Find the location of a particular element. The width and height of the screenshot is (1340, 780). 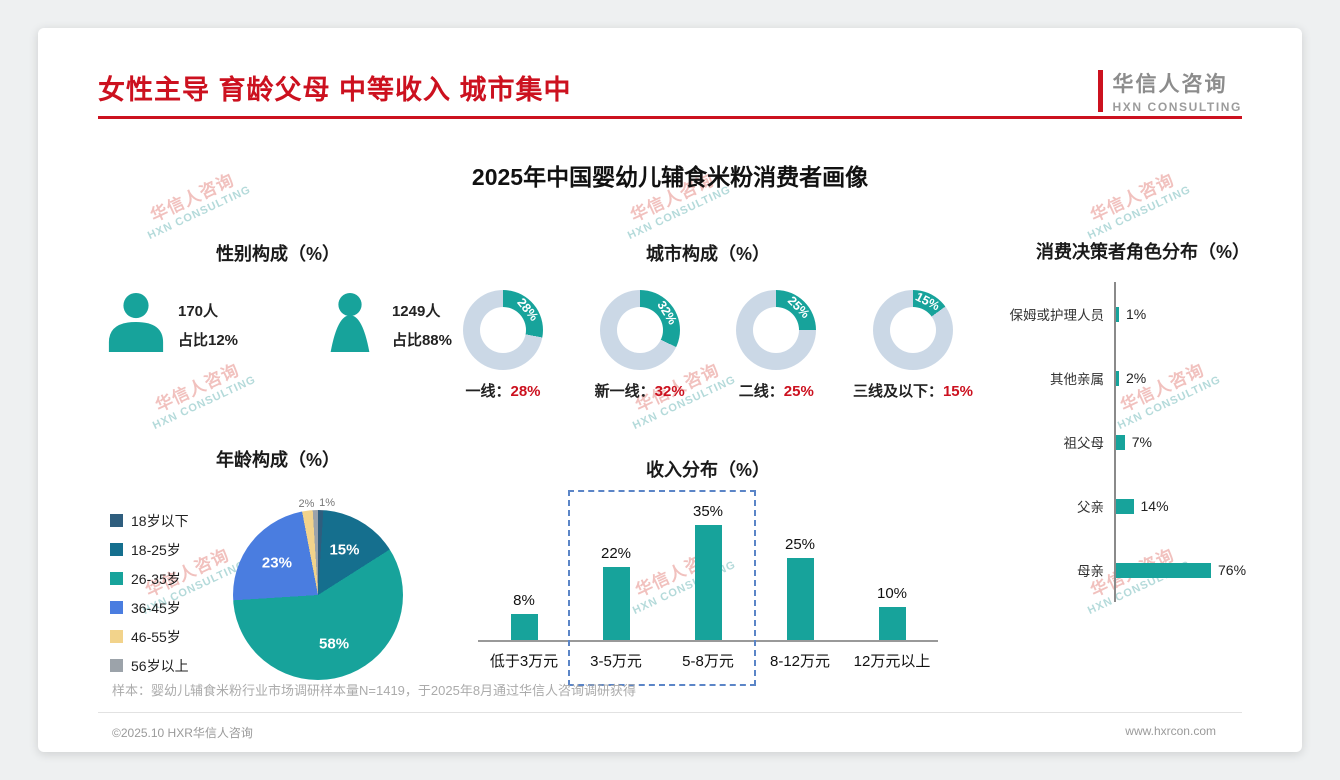

city-title: 城市构成（%） is located at coordinates (707, 254).